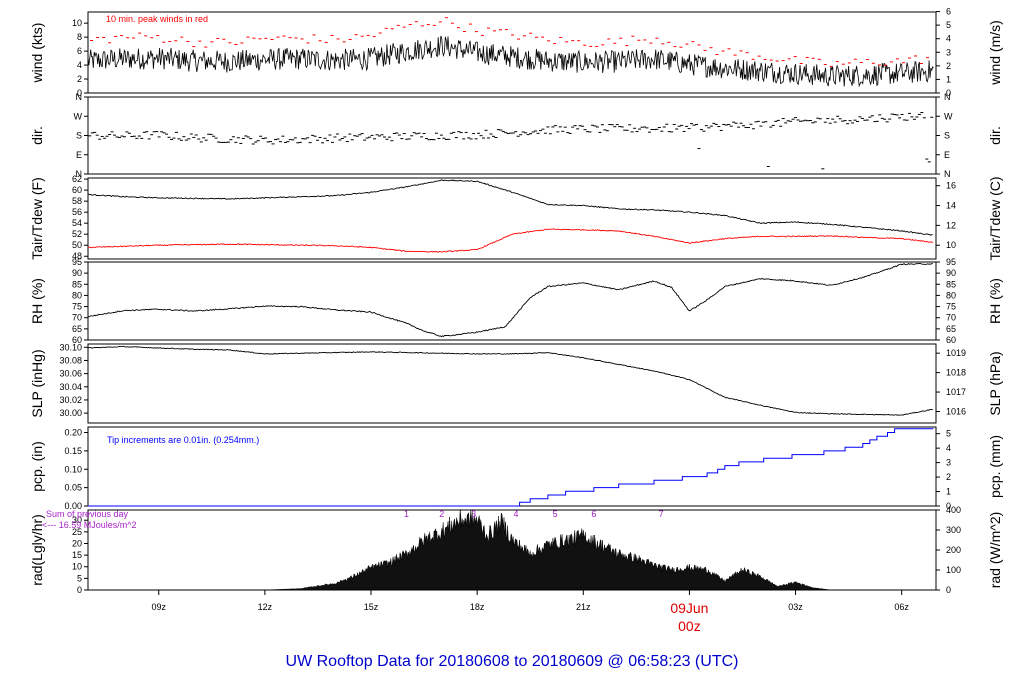  Describe the element at coordinates (948, 492) in the screenshot. I see `y-tick-label-right: 1` at that location.